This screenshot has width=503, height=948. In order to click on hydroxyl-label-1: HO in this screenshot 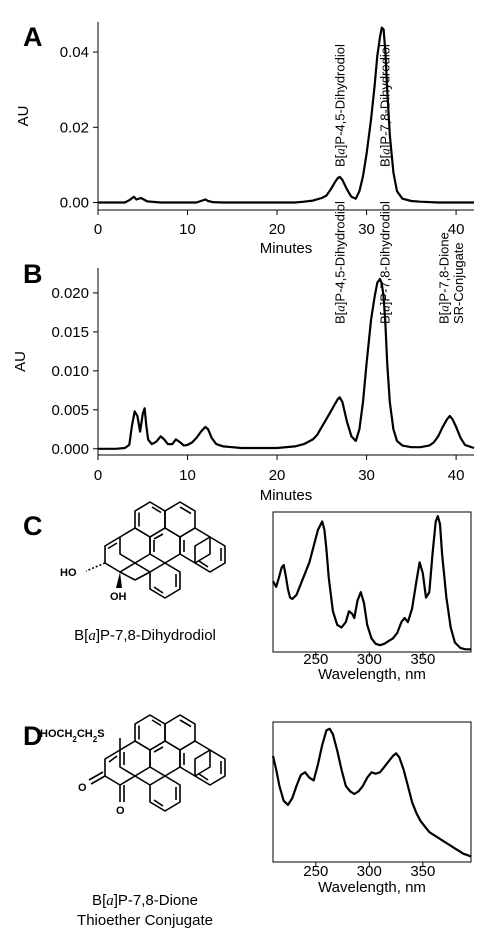, I will do `click(68, 573)`.